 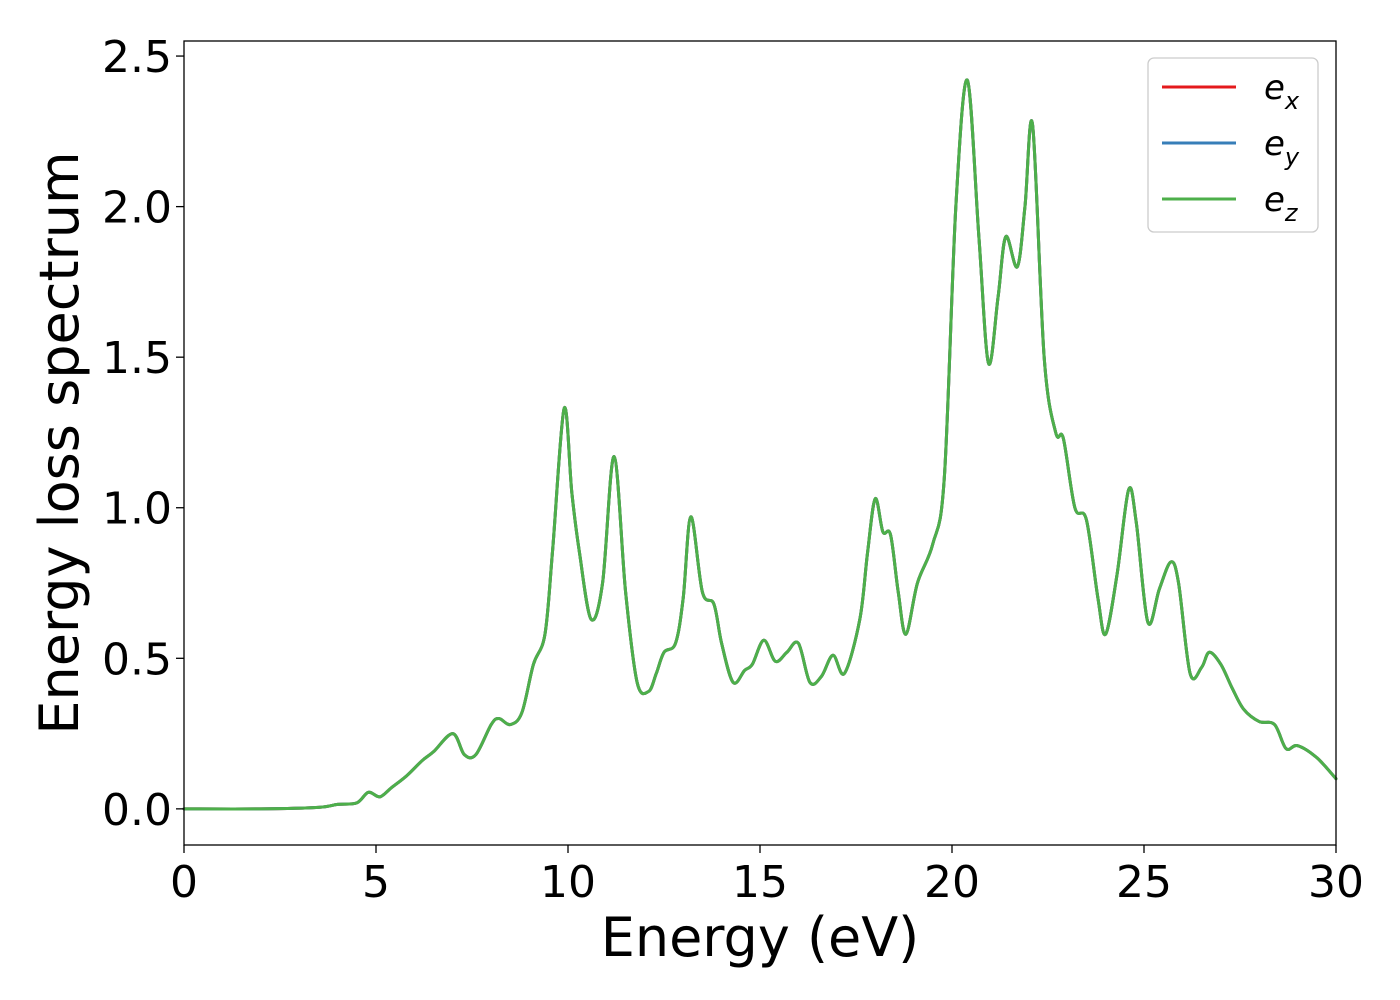 I want to click on y-tick-label: 1.5, so click(x=137, y=358).